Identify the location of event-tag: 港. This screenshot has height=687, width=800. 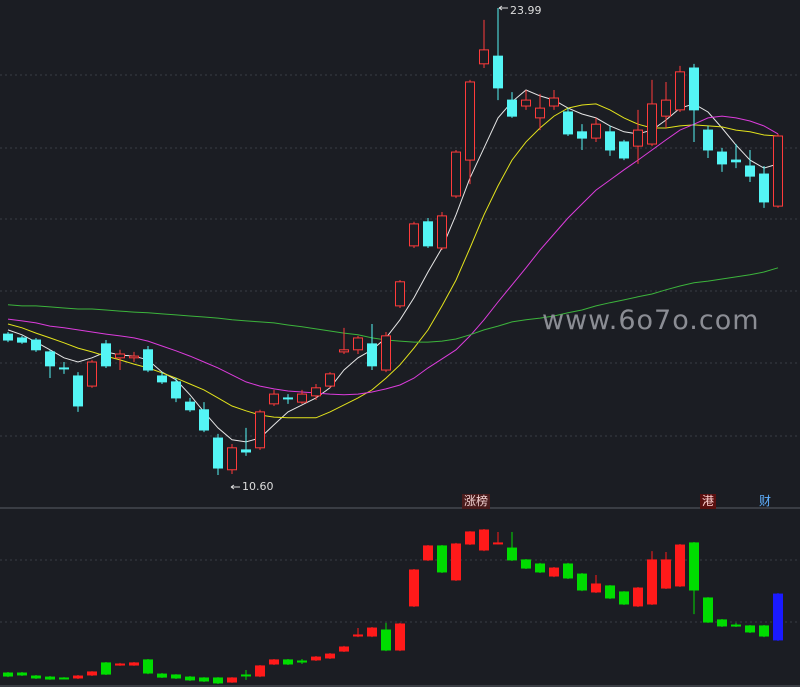
(708, 501).